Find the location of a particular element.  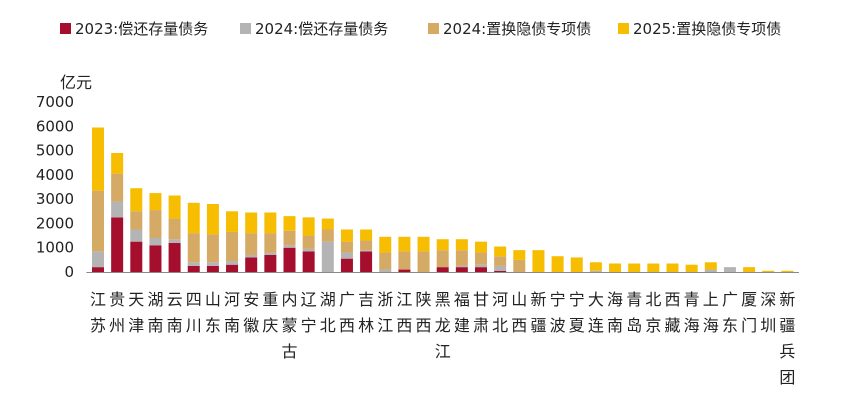

x-tick-label: 福建 is located at coordinates (462, 312).